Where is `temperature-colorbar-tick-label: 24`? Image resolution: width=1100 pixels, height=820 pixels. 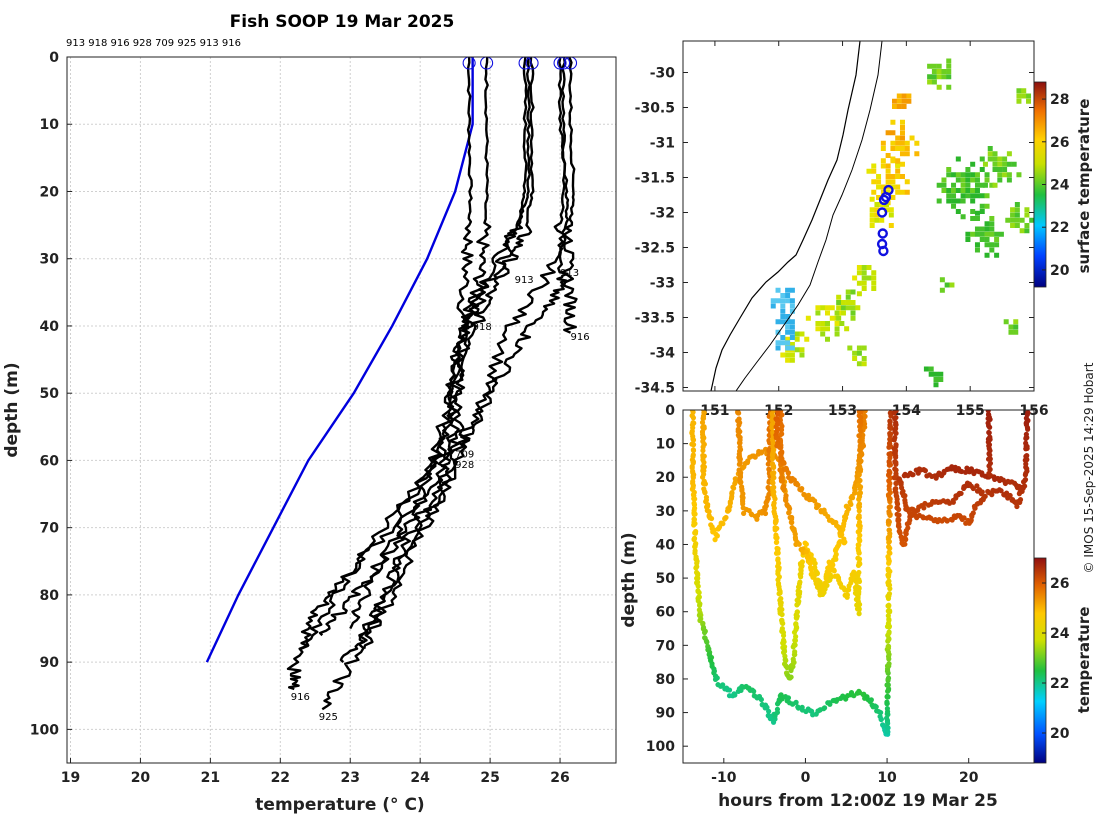
temperature-colorbar-tick-label: 24 is located at coordinates (1060, 634).